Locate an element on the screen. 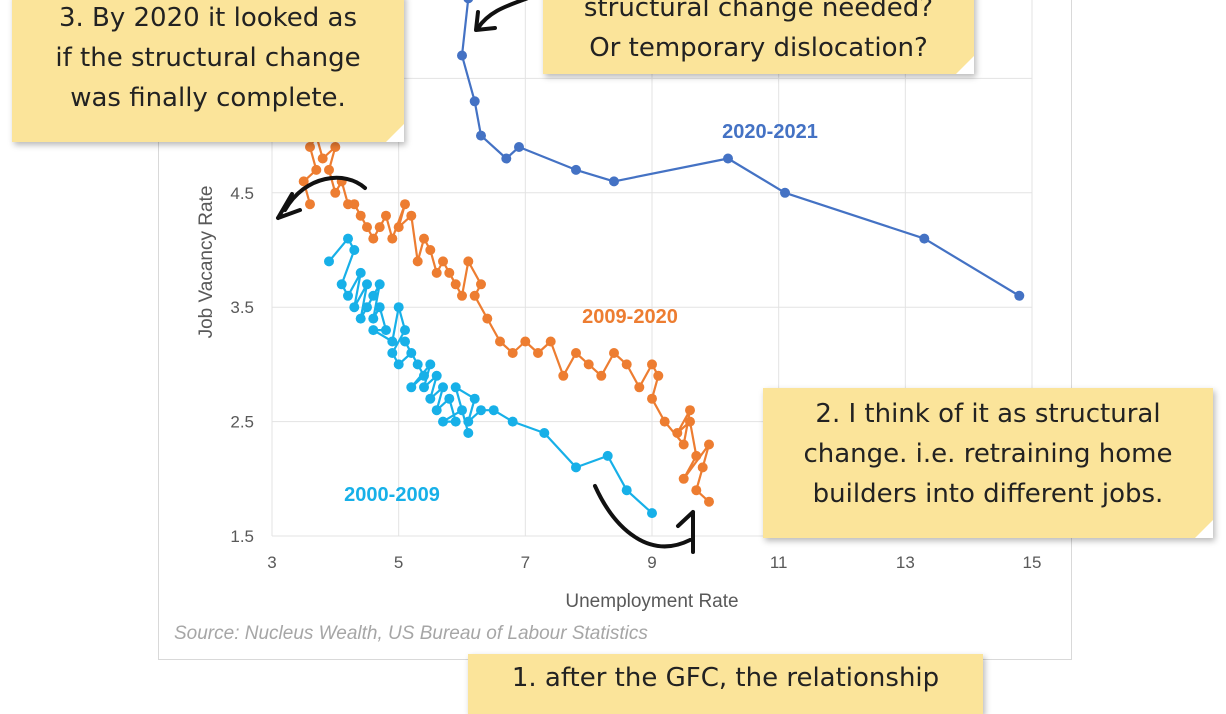 Image resolution: width=1226 pixels, height=714 pixels. arrowhead-down-icon is located at coordinates (685, 532).